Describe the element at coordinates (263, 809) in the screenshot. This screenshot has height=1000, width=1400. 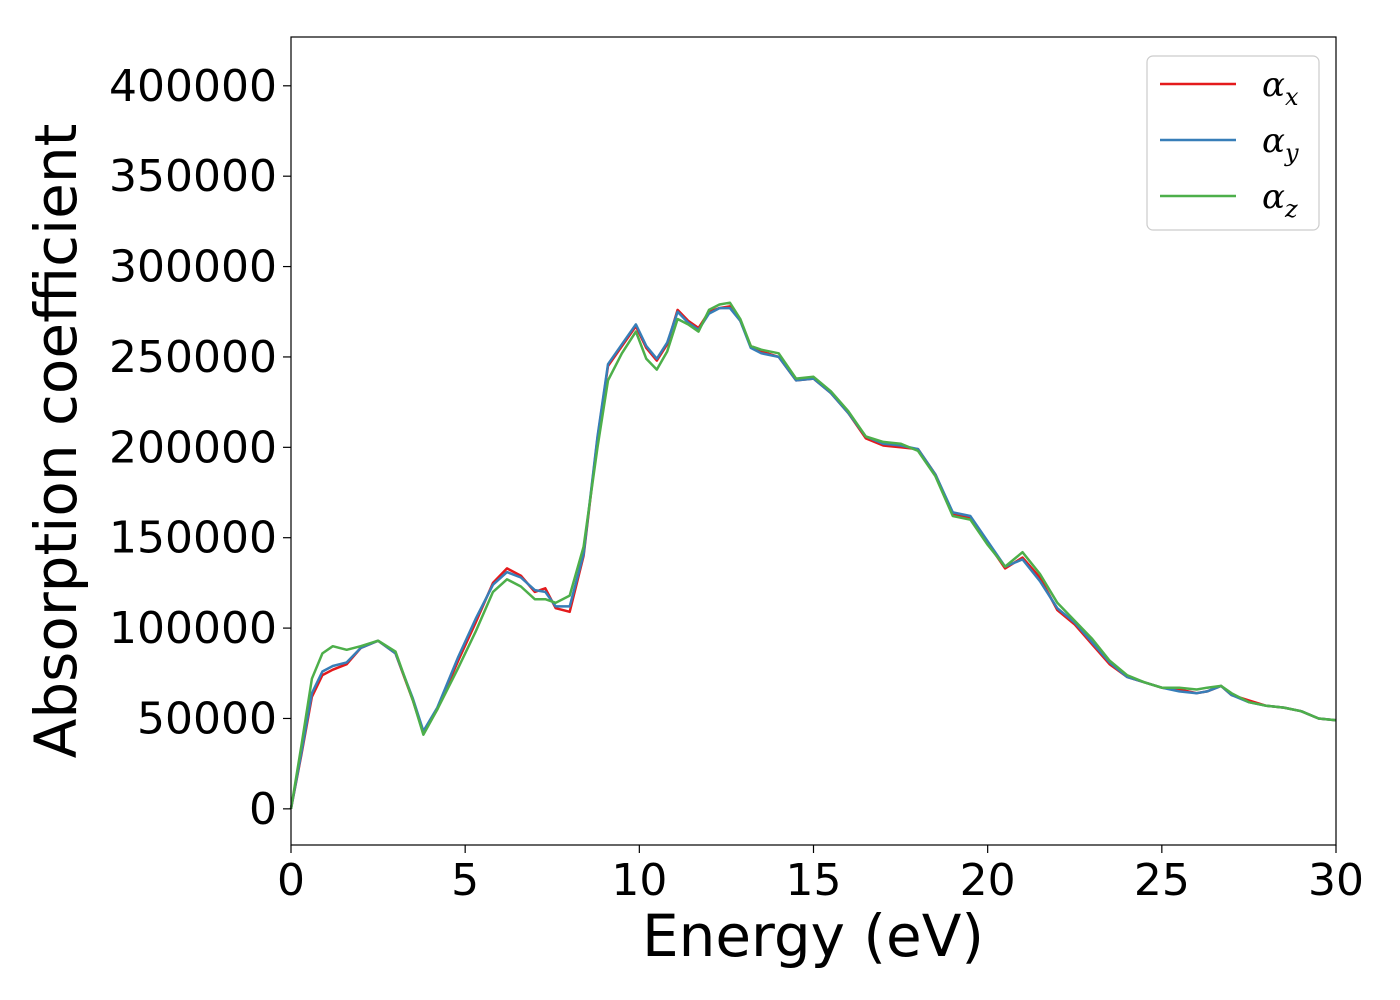
I see `y-tick-label: 0` at that location.